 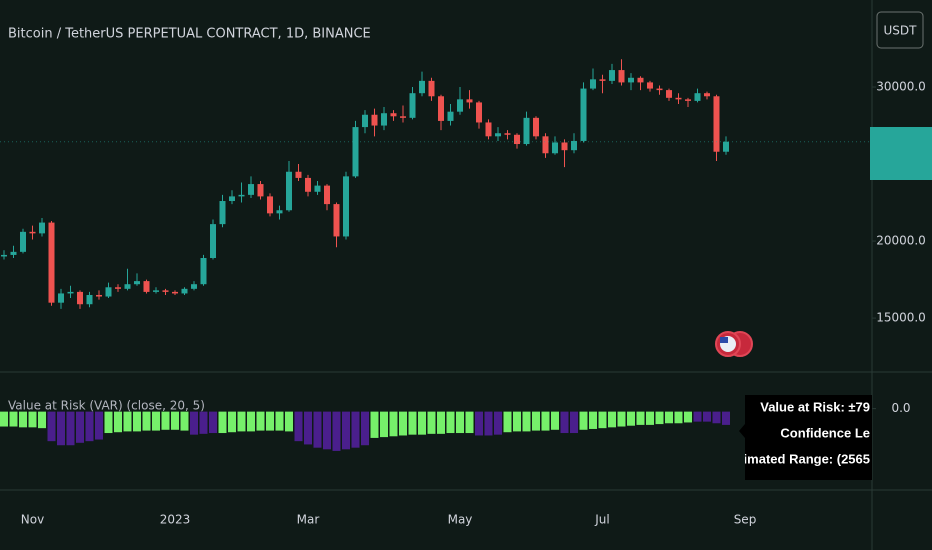 What do you see at coordinates (32, 520) in the screenshot?
I see `x-tick-label: Nov` at bounding box center [32, 520].